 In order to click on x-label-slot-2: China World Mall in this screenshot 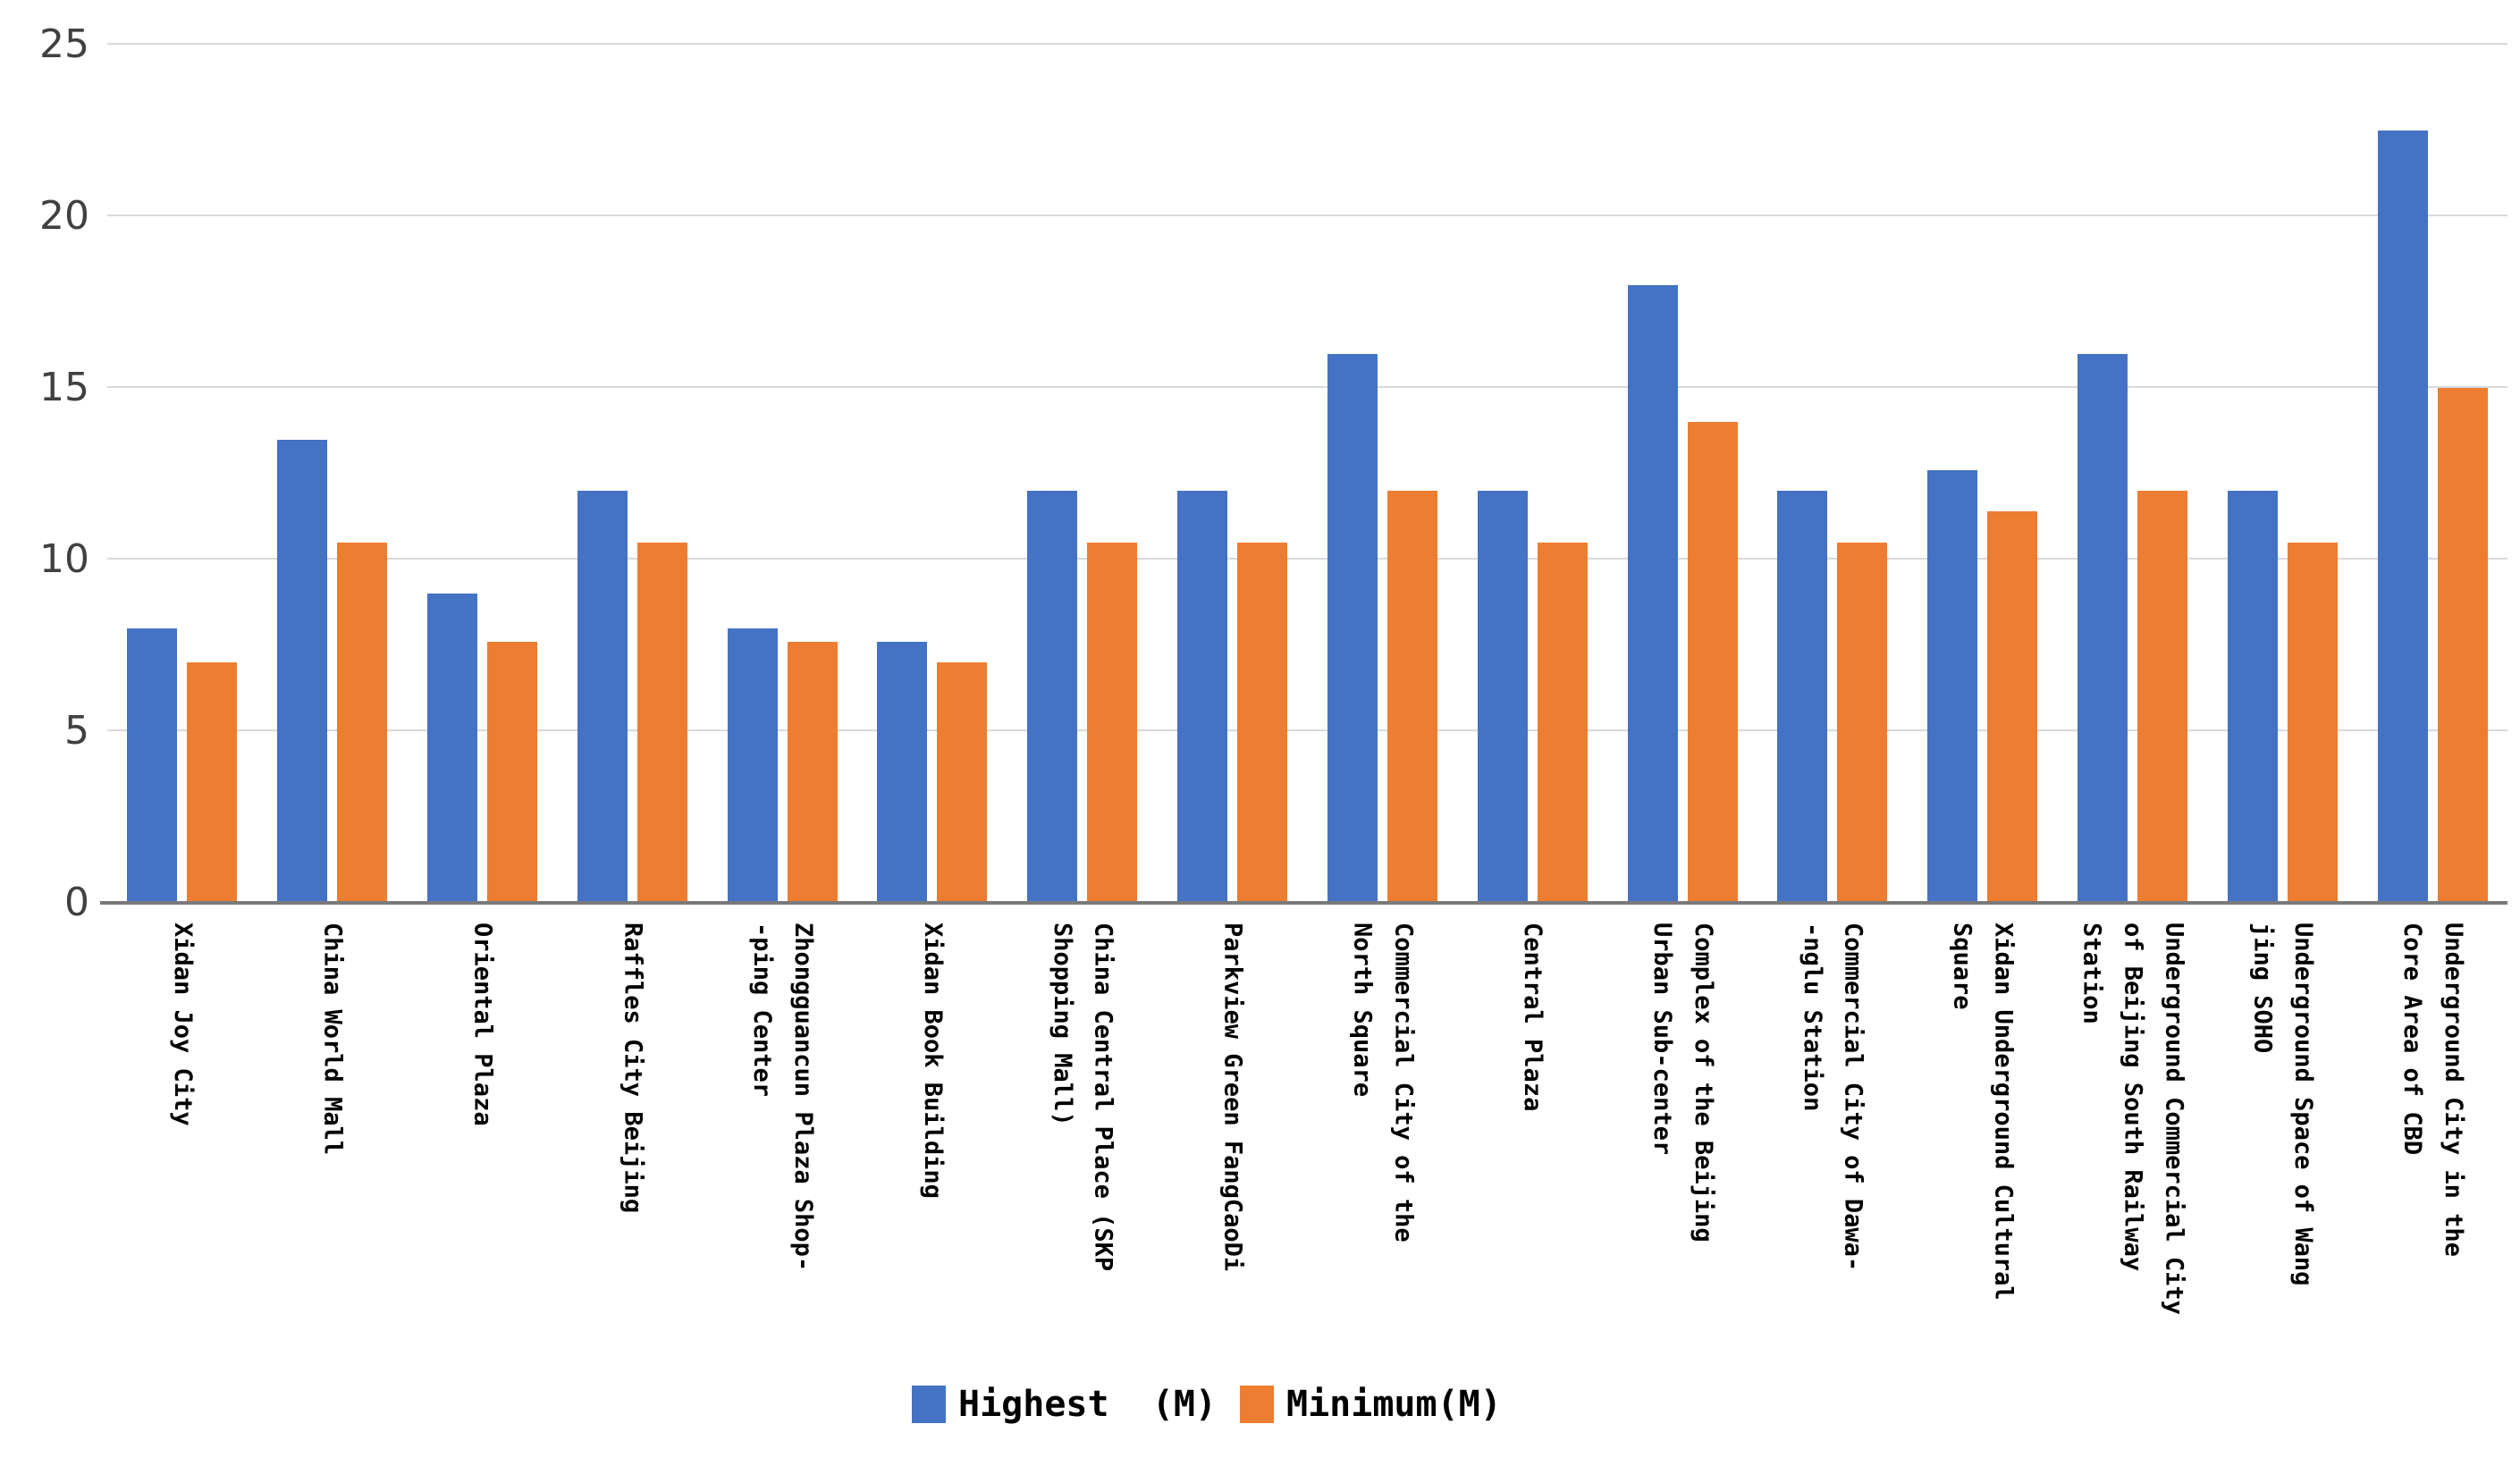, I will do `click(333, 1153)`.